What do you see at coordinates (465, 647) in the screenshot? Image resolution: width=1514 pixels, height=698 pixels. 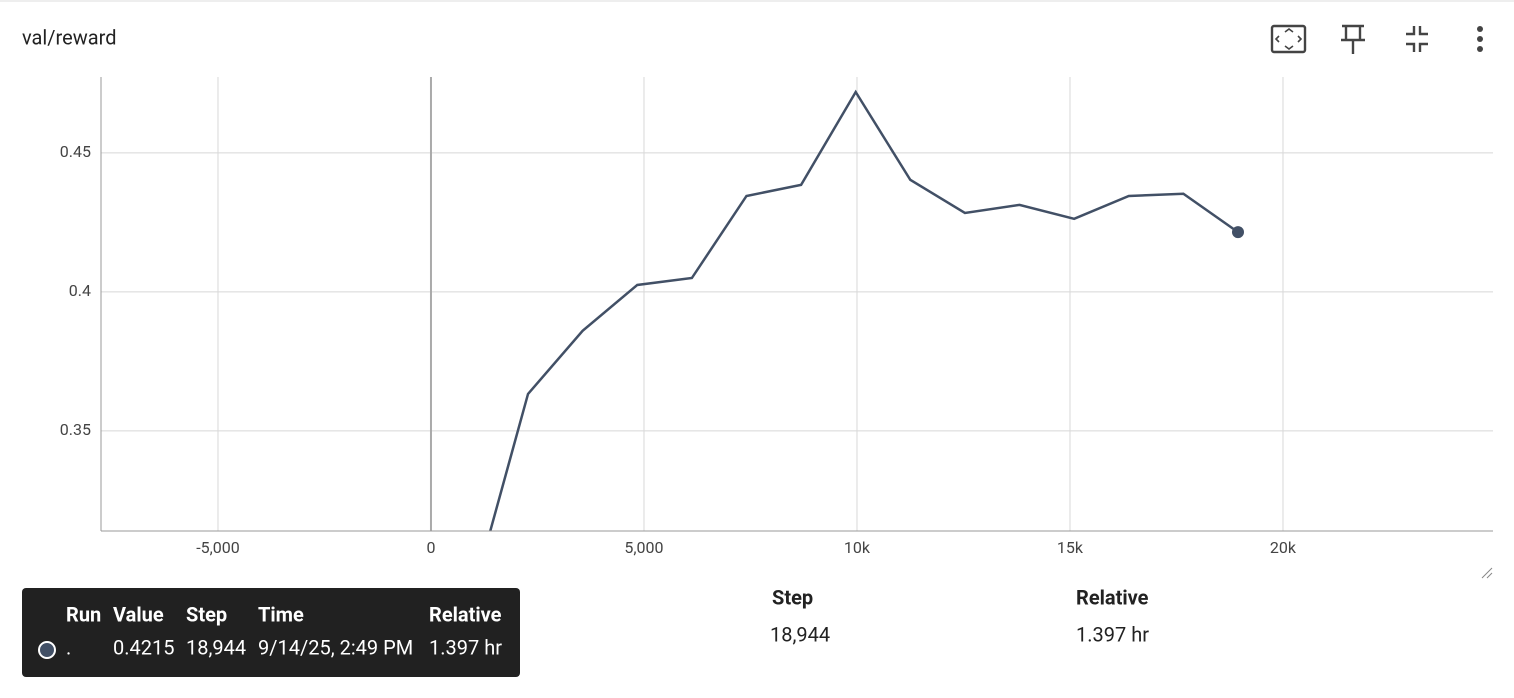 I see `tooltip-cell: 1.397 hr` at bounding box center [465, 647].